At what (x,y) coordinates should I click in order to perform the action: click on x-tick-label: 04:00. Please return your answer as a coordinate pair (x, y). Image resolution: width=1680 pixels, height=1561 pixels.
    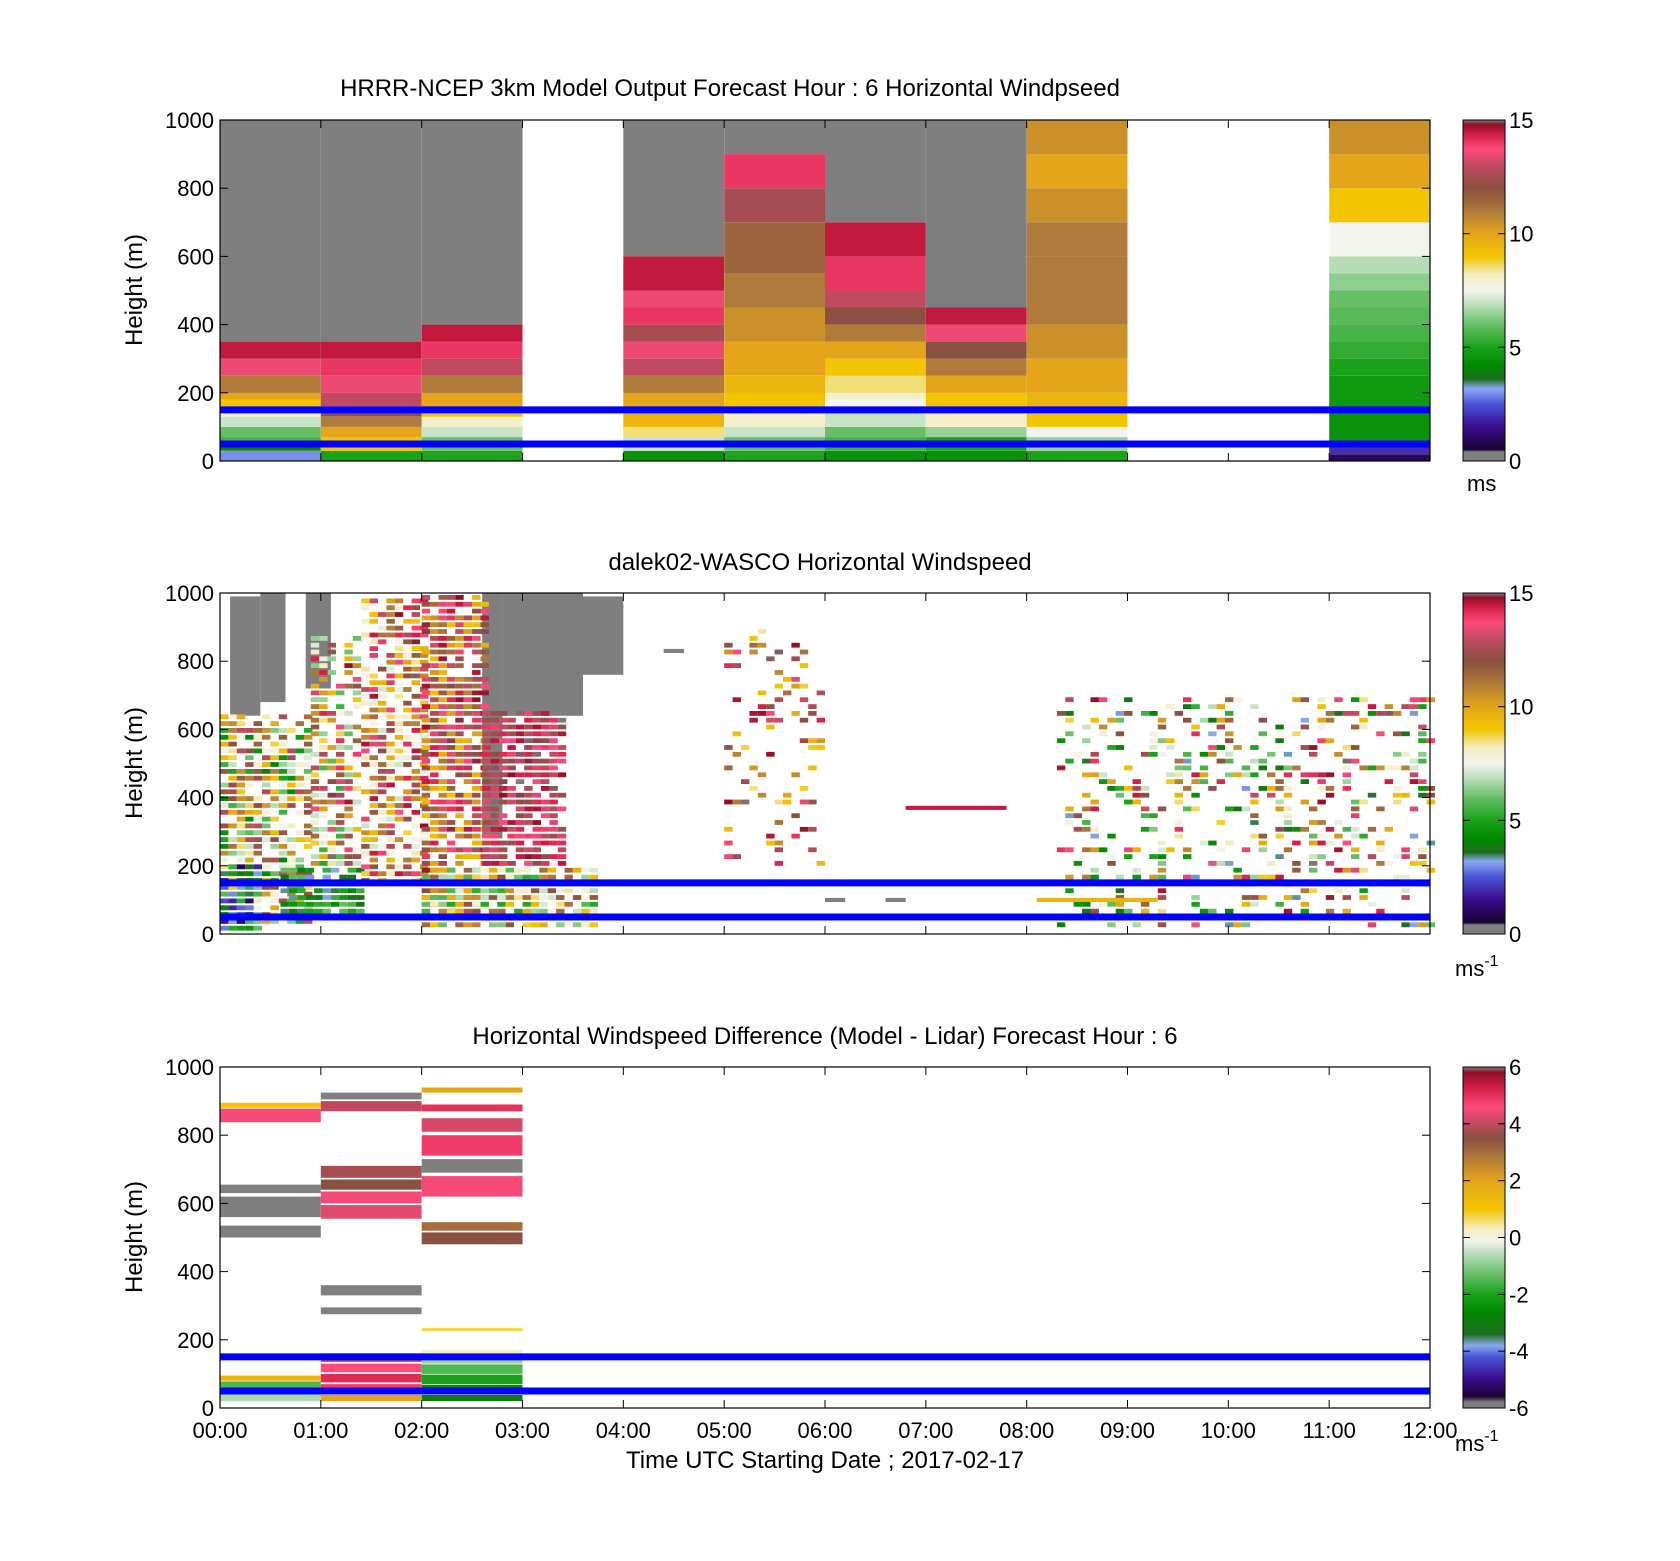
    Looking at the image, I should click on (623, 1430).